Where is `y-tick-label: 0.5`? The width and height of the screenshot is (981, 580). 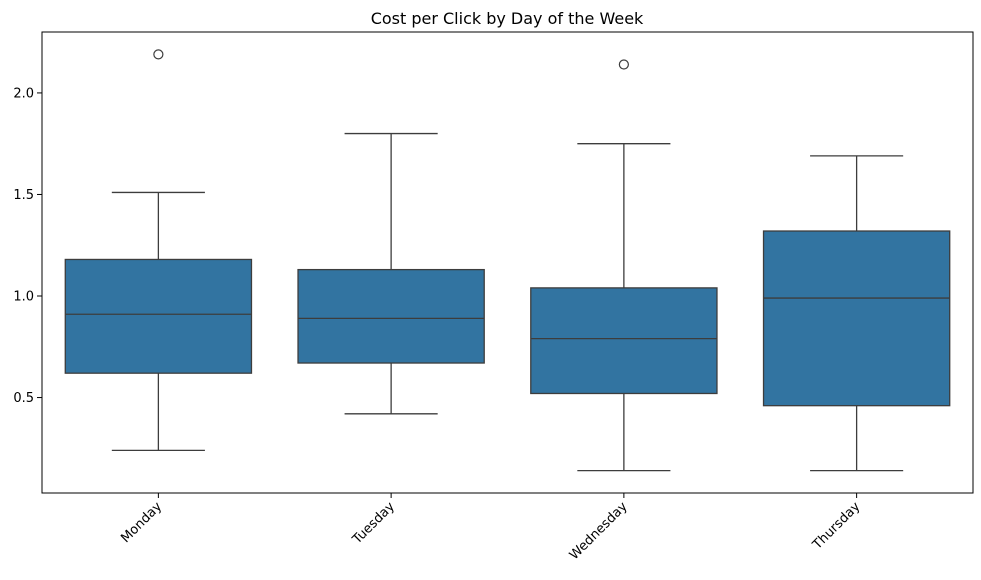 y-tick-label: 0.5 is located at coordinates (23, 398).